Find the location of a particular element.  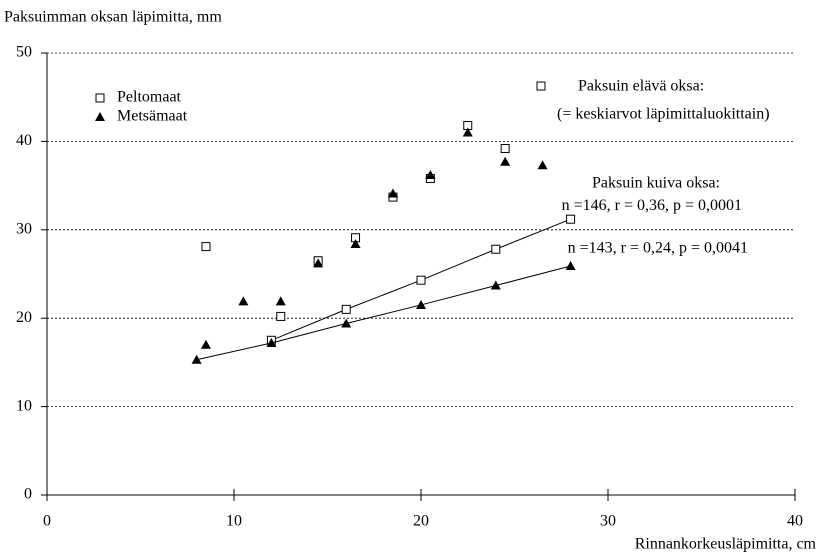

y-tick-label: 50 is located at coordinates (24, 52).